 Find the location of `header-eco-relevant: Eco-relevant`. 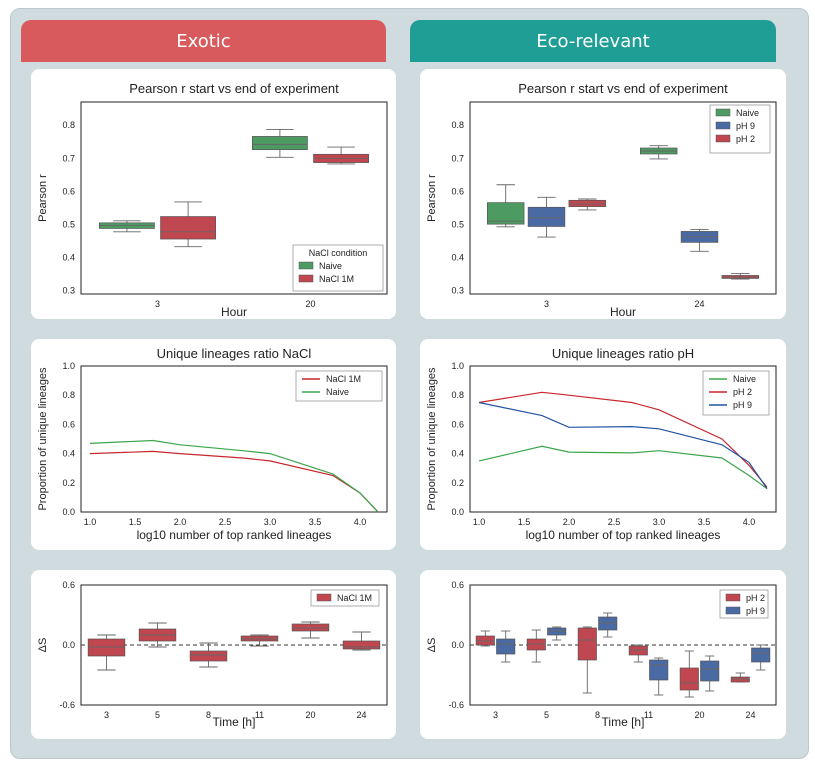

header-eco-relevant: Eco-relevant is located at coordinates (593, 41).